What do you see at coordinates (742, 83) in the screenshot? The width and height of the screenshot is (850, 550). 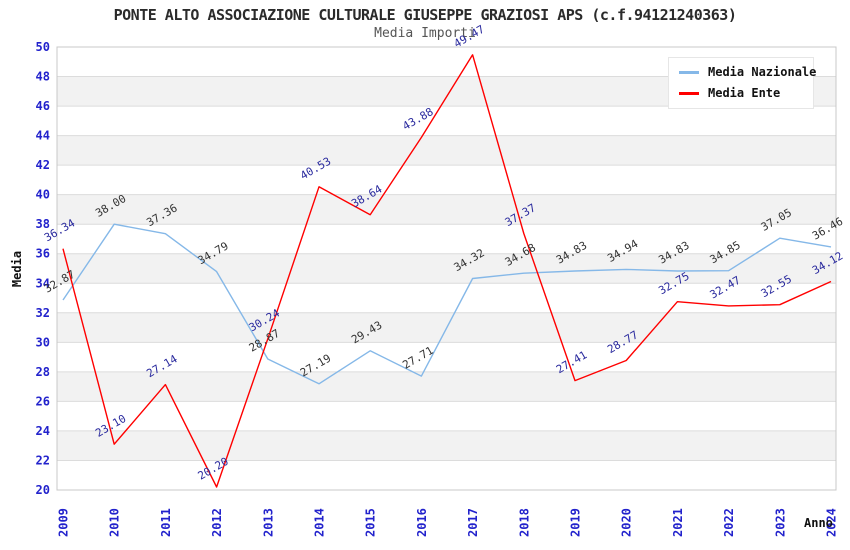 I see `legend: Media Nazionale Media Ente` at bounding box center [742, 83].